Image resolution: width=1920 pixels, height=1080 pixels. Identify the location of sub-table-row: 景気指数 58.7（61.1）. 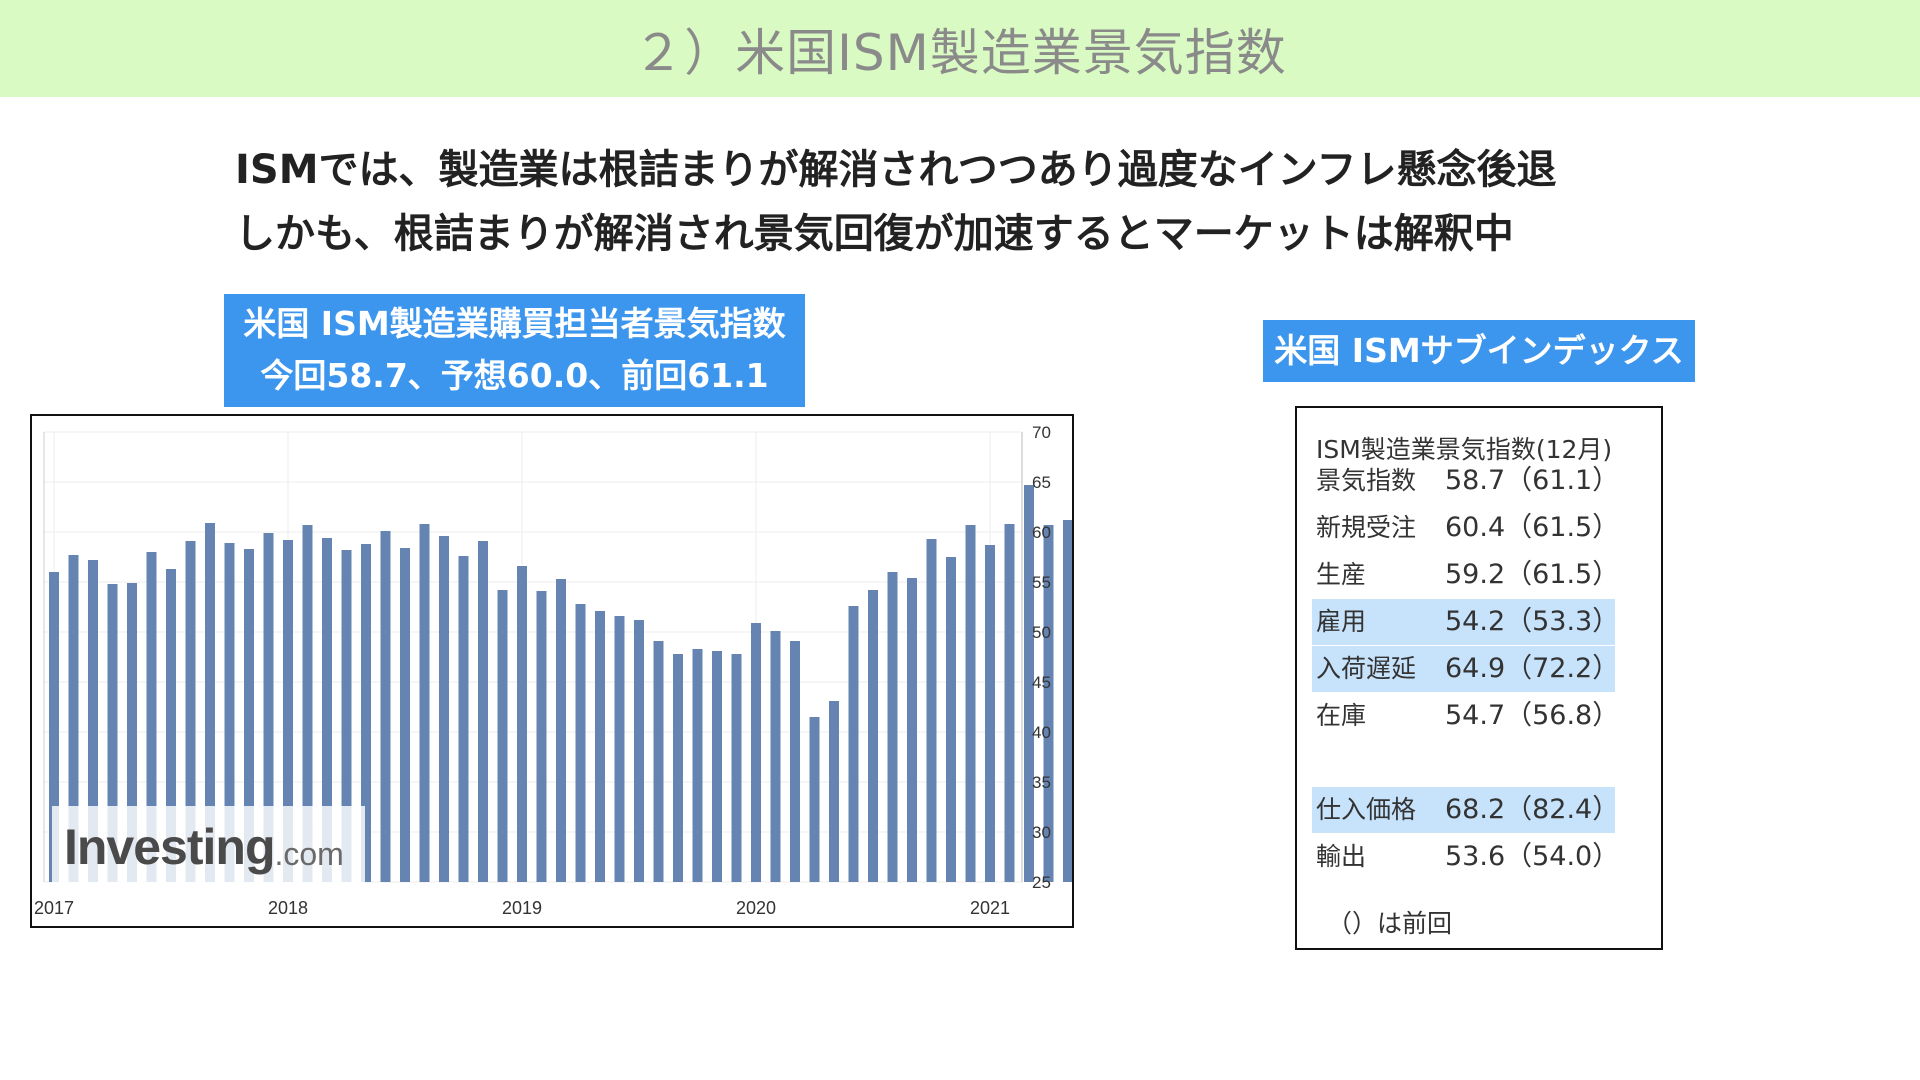
(1465, 481).